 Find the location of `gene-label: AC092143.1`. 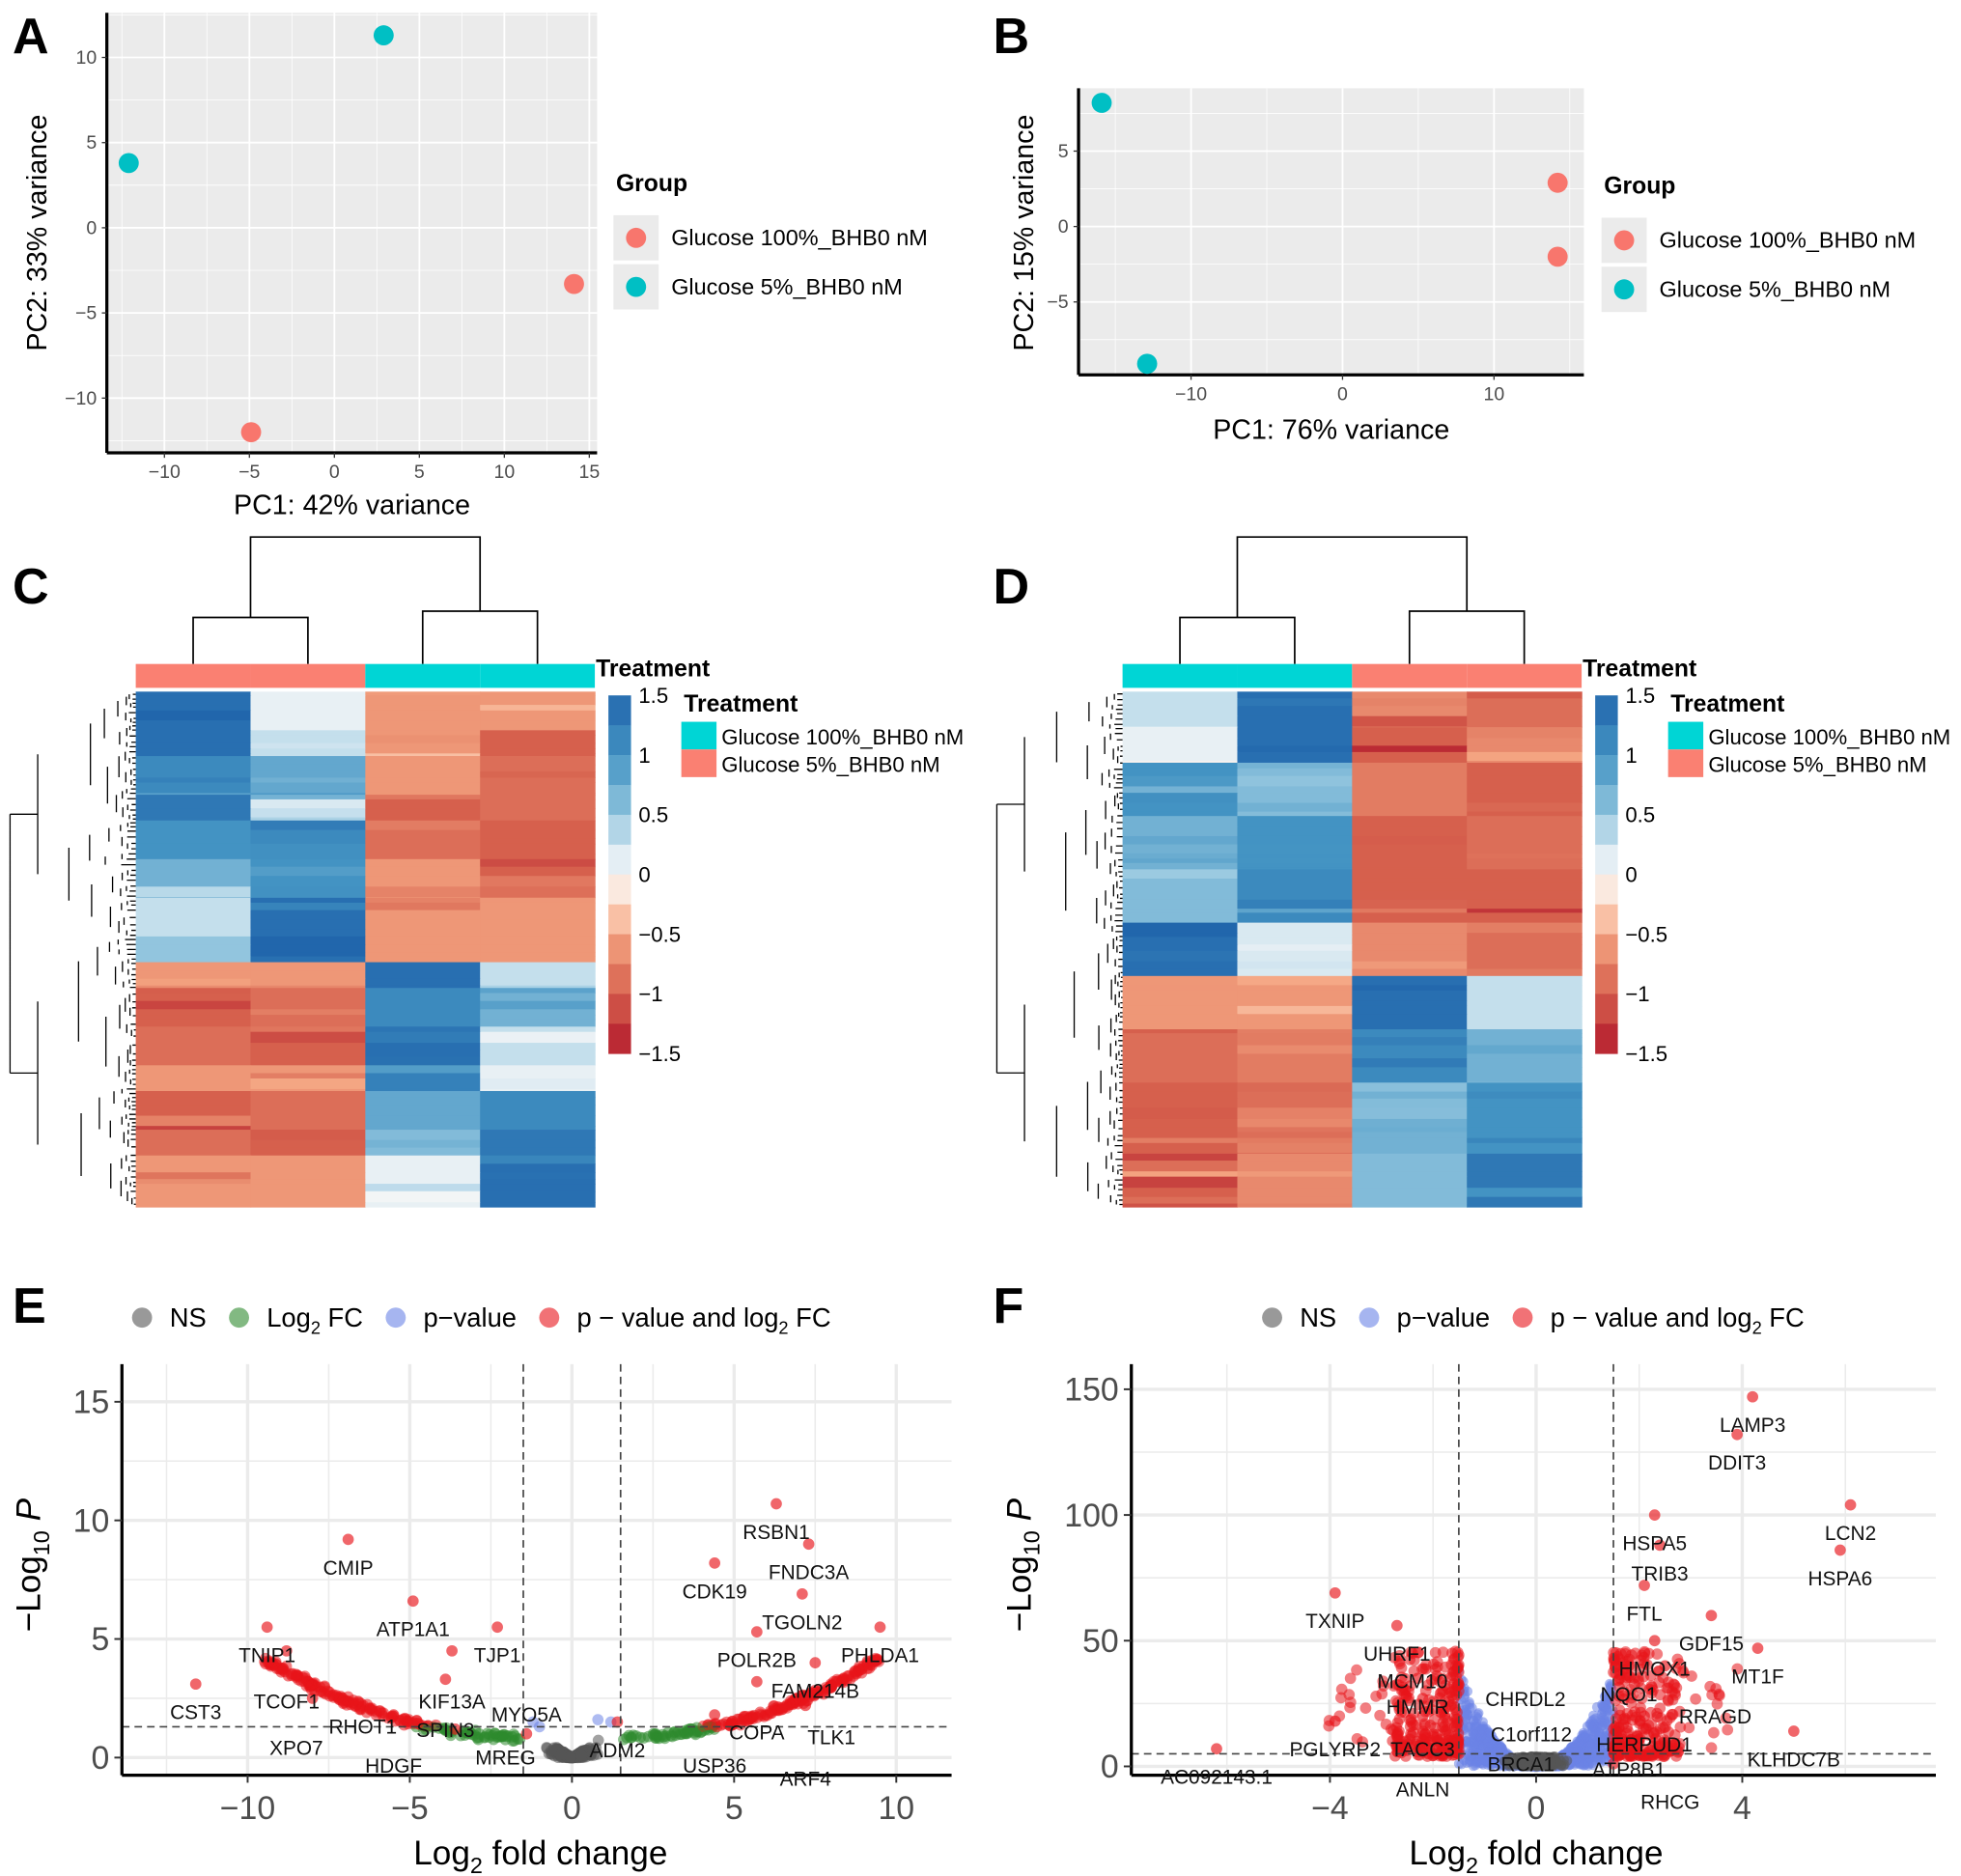

gene-label: AC092143.1 is located at coordinates (1217, 1778).